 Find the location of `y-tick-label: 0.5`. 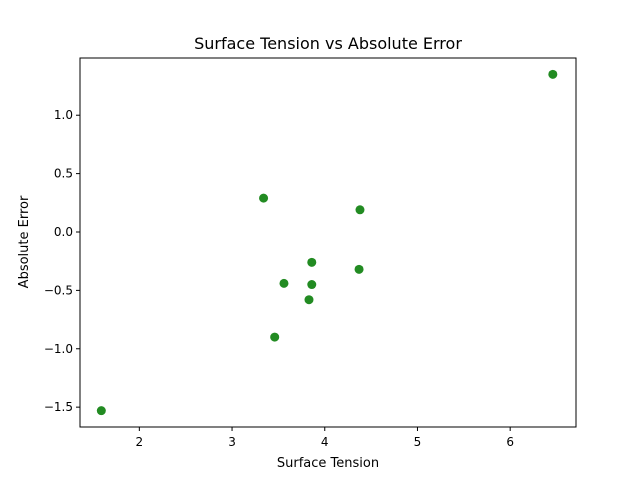

y-tick-label: 0.5 is located at coordinates (63, 174).